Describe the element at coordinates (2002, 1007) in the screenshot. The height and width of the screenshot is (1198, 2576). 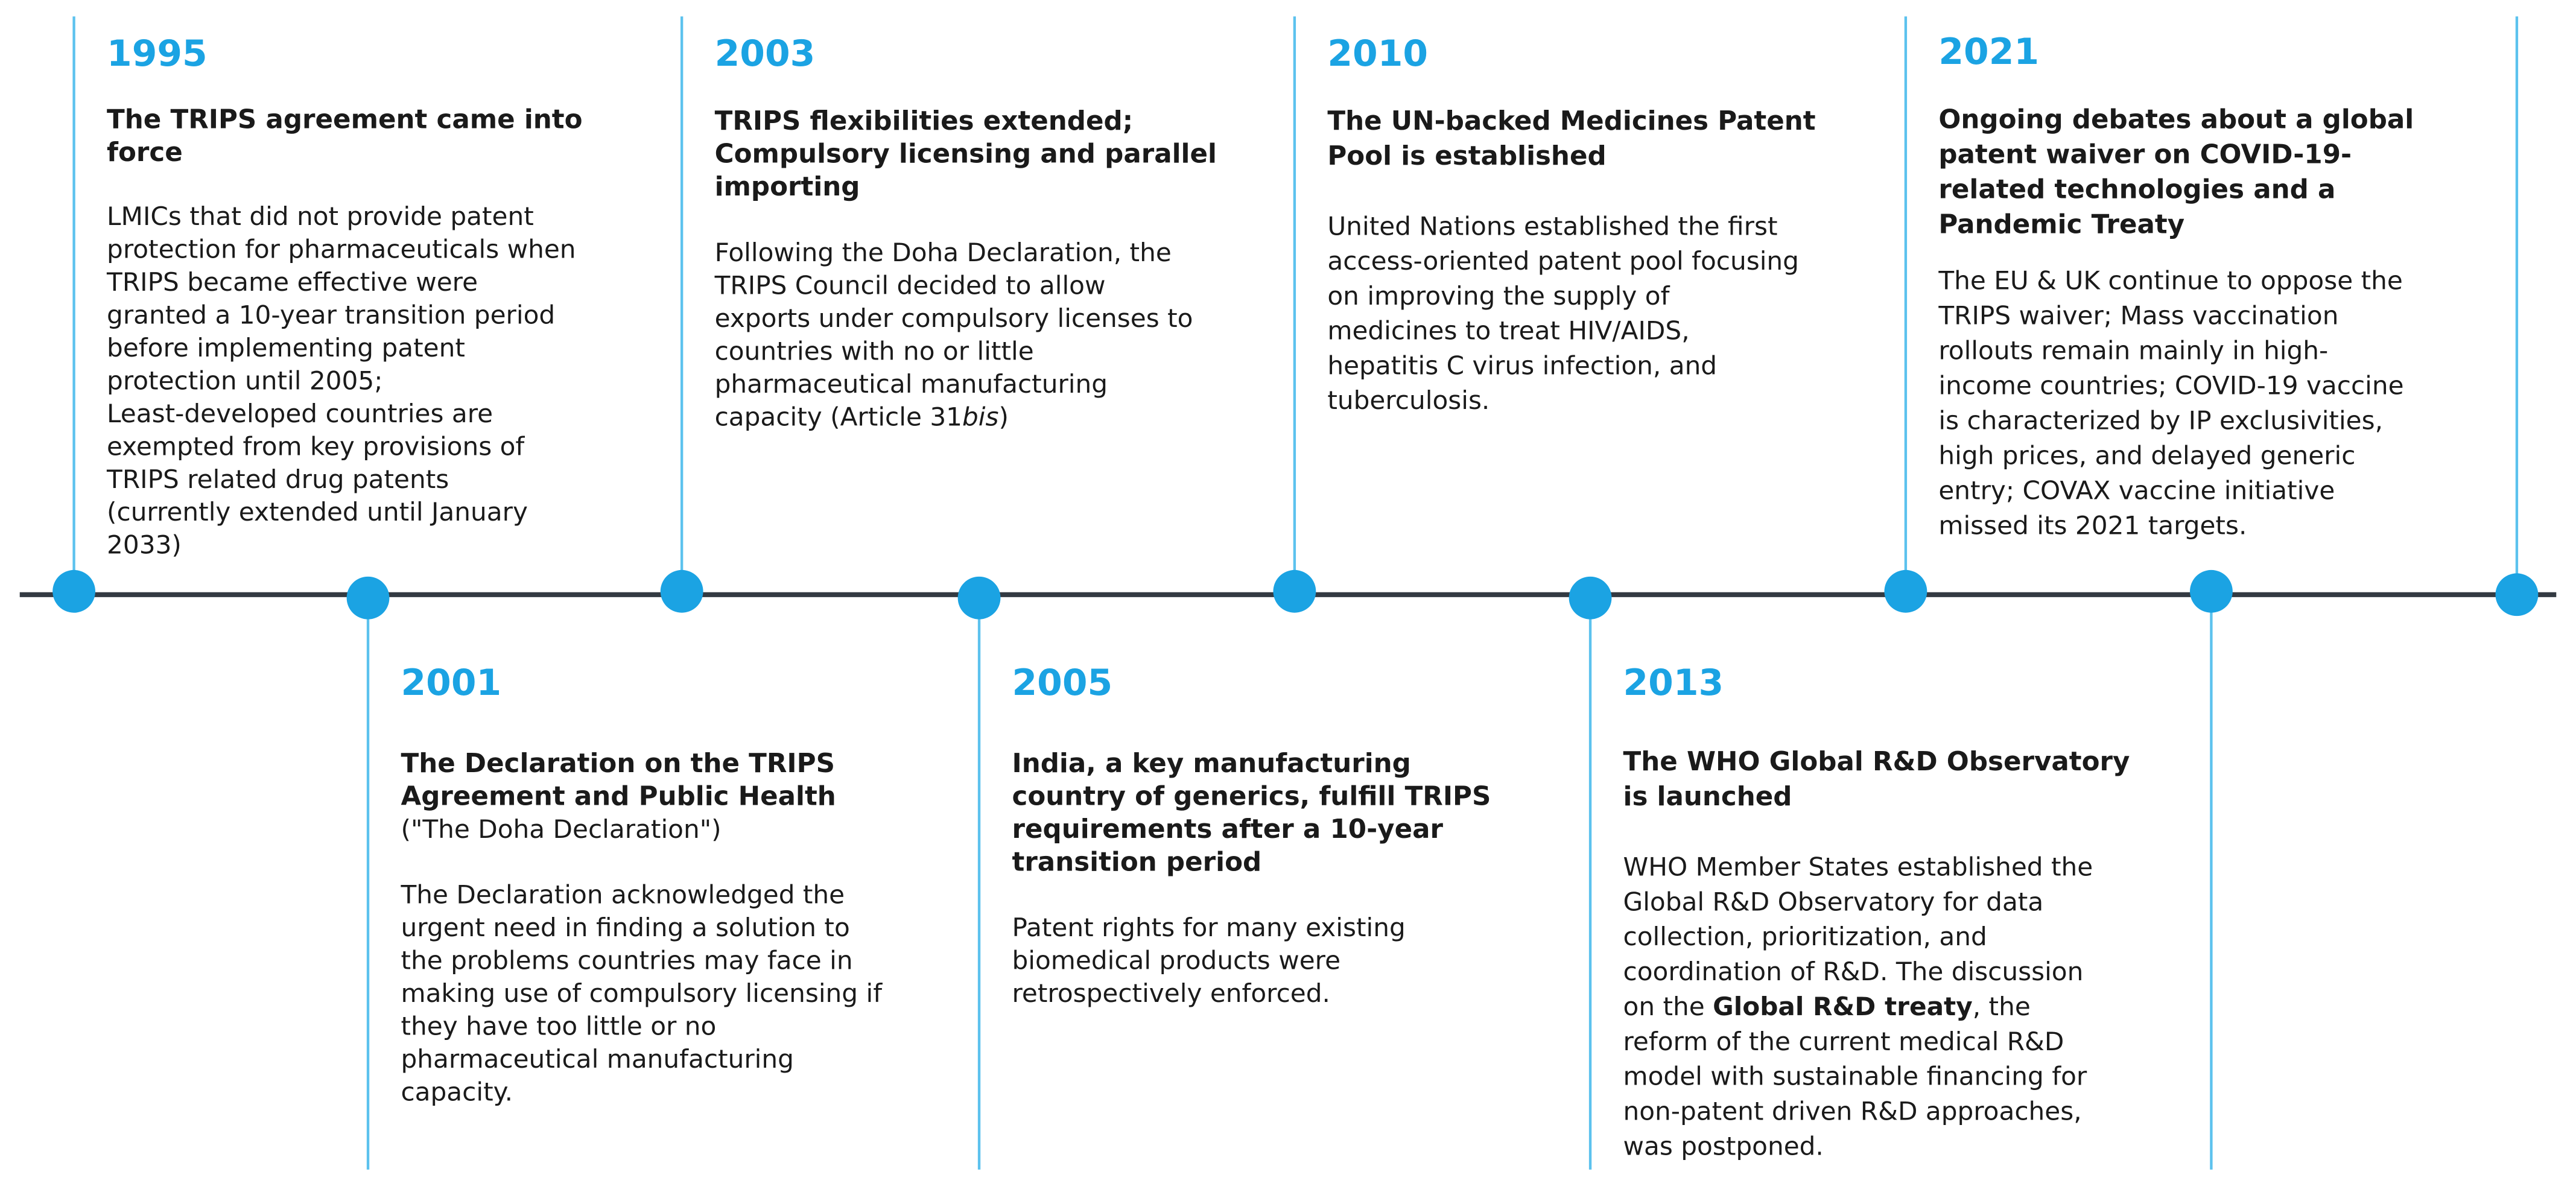
I see `text-run: , the` at that location.